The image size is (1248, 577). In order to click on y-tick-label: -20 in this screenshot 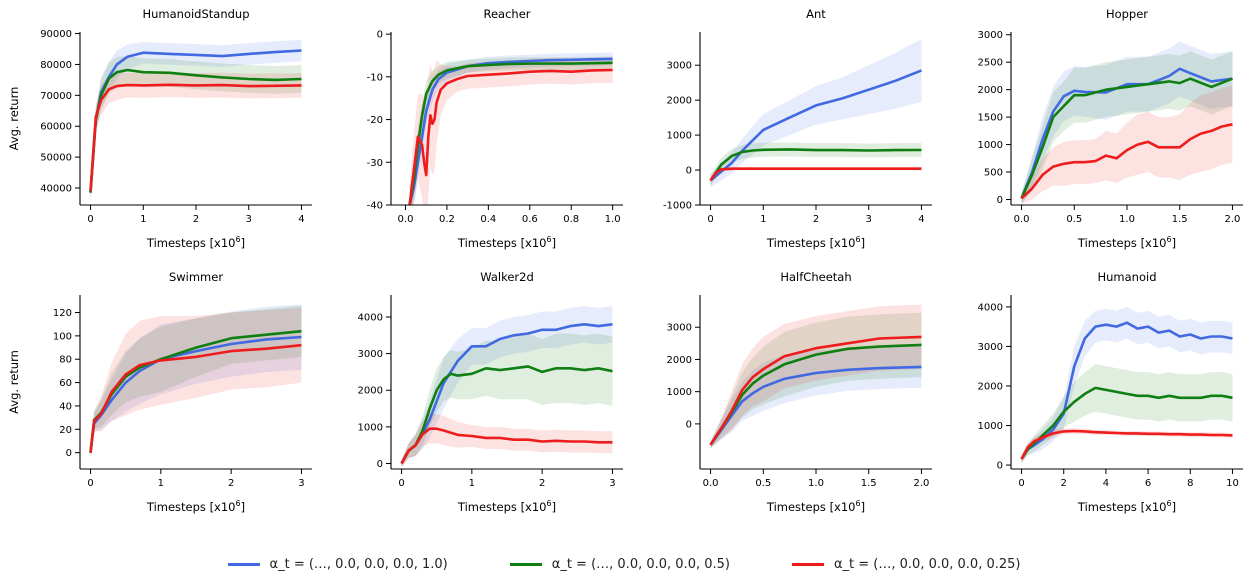, I will do `click(375, 120)`.